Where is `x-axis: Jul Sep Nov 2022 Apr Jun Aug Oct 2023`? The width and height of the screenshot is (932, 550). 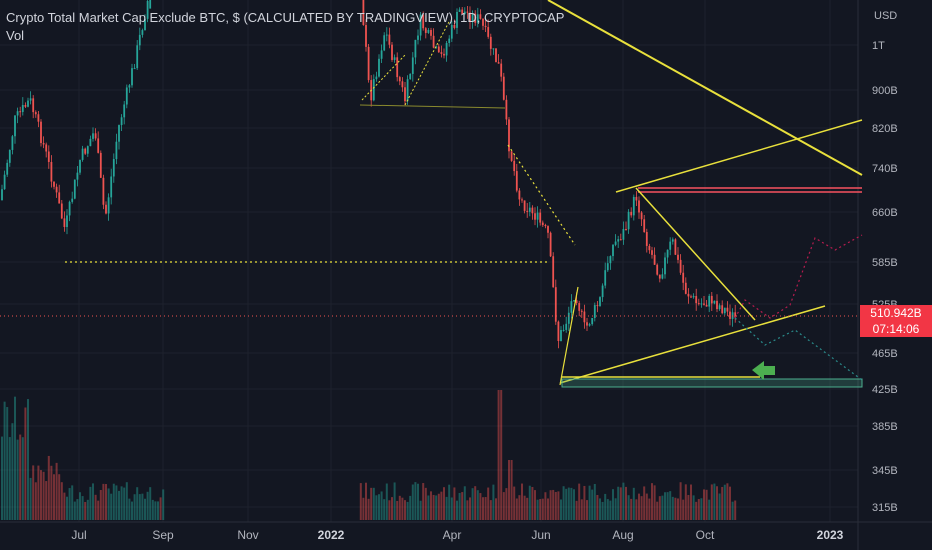 x-axis: Jul Sep Nov 2022 Apr Jun Aug Oct 2023 is located at coordinates (457, 535).